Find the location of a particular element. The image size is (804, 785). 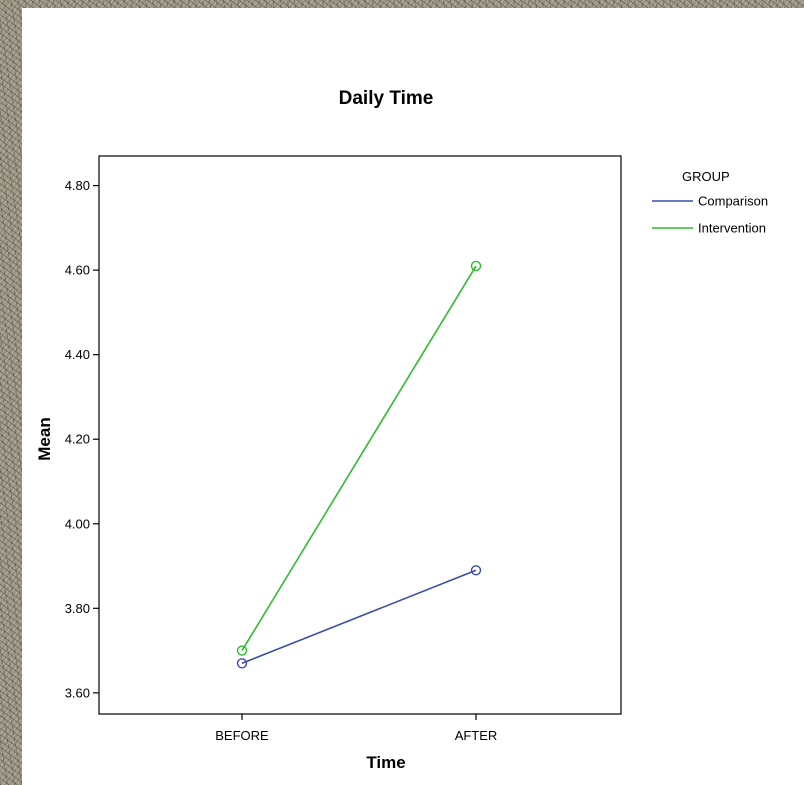

x-tick-label: AFTER is located at coordinates (476, 735).